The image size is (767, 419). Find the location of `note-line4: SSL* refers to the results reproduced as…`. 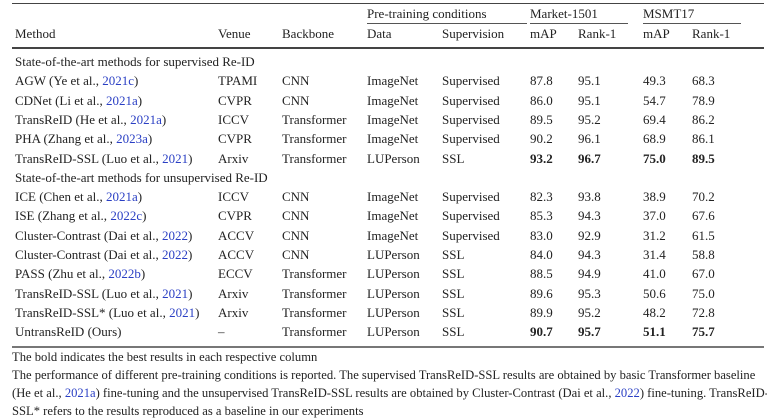

note-line4: SSL* refers to the results reproduced as… is located at coordinates (188, 411).